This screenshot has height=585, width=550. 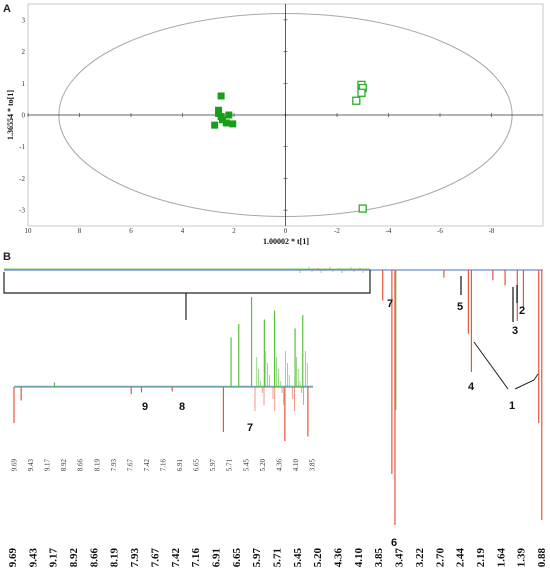 I want to click on main-tick-label: 5.97, so click(x=257, y=558).